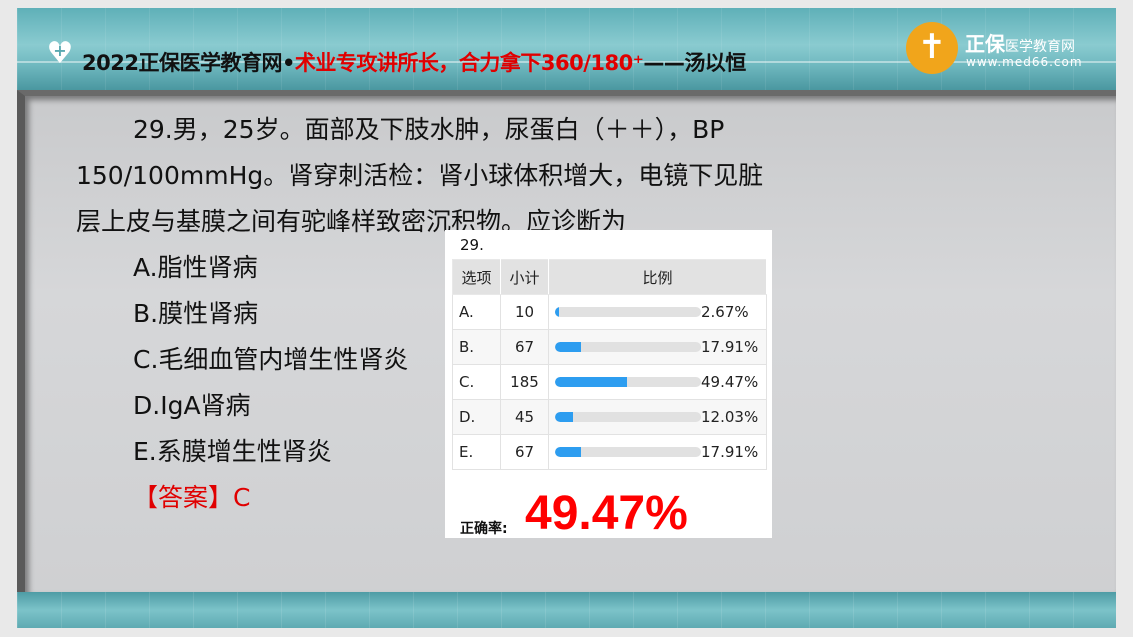 This screenshot has width=1133, height=637. I want to click on header-ratio: 比例, so click(657, 277).